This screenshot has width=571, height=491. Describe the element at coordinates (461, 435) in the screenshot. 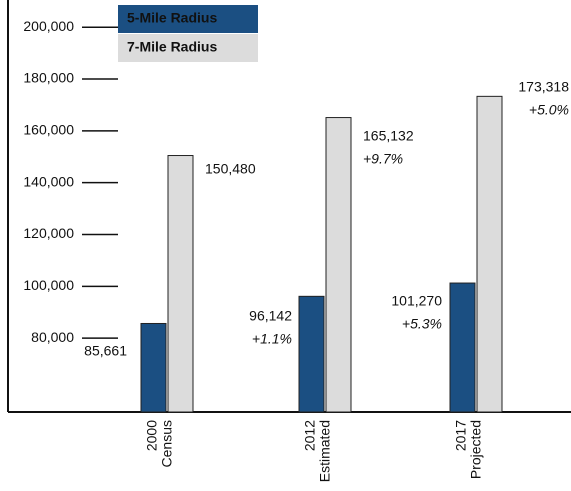

I see `x-tick-label: 2017` at that location.